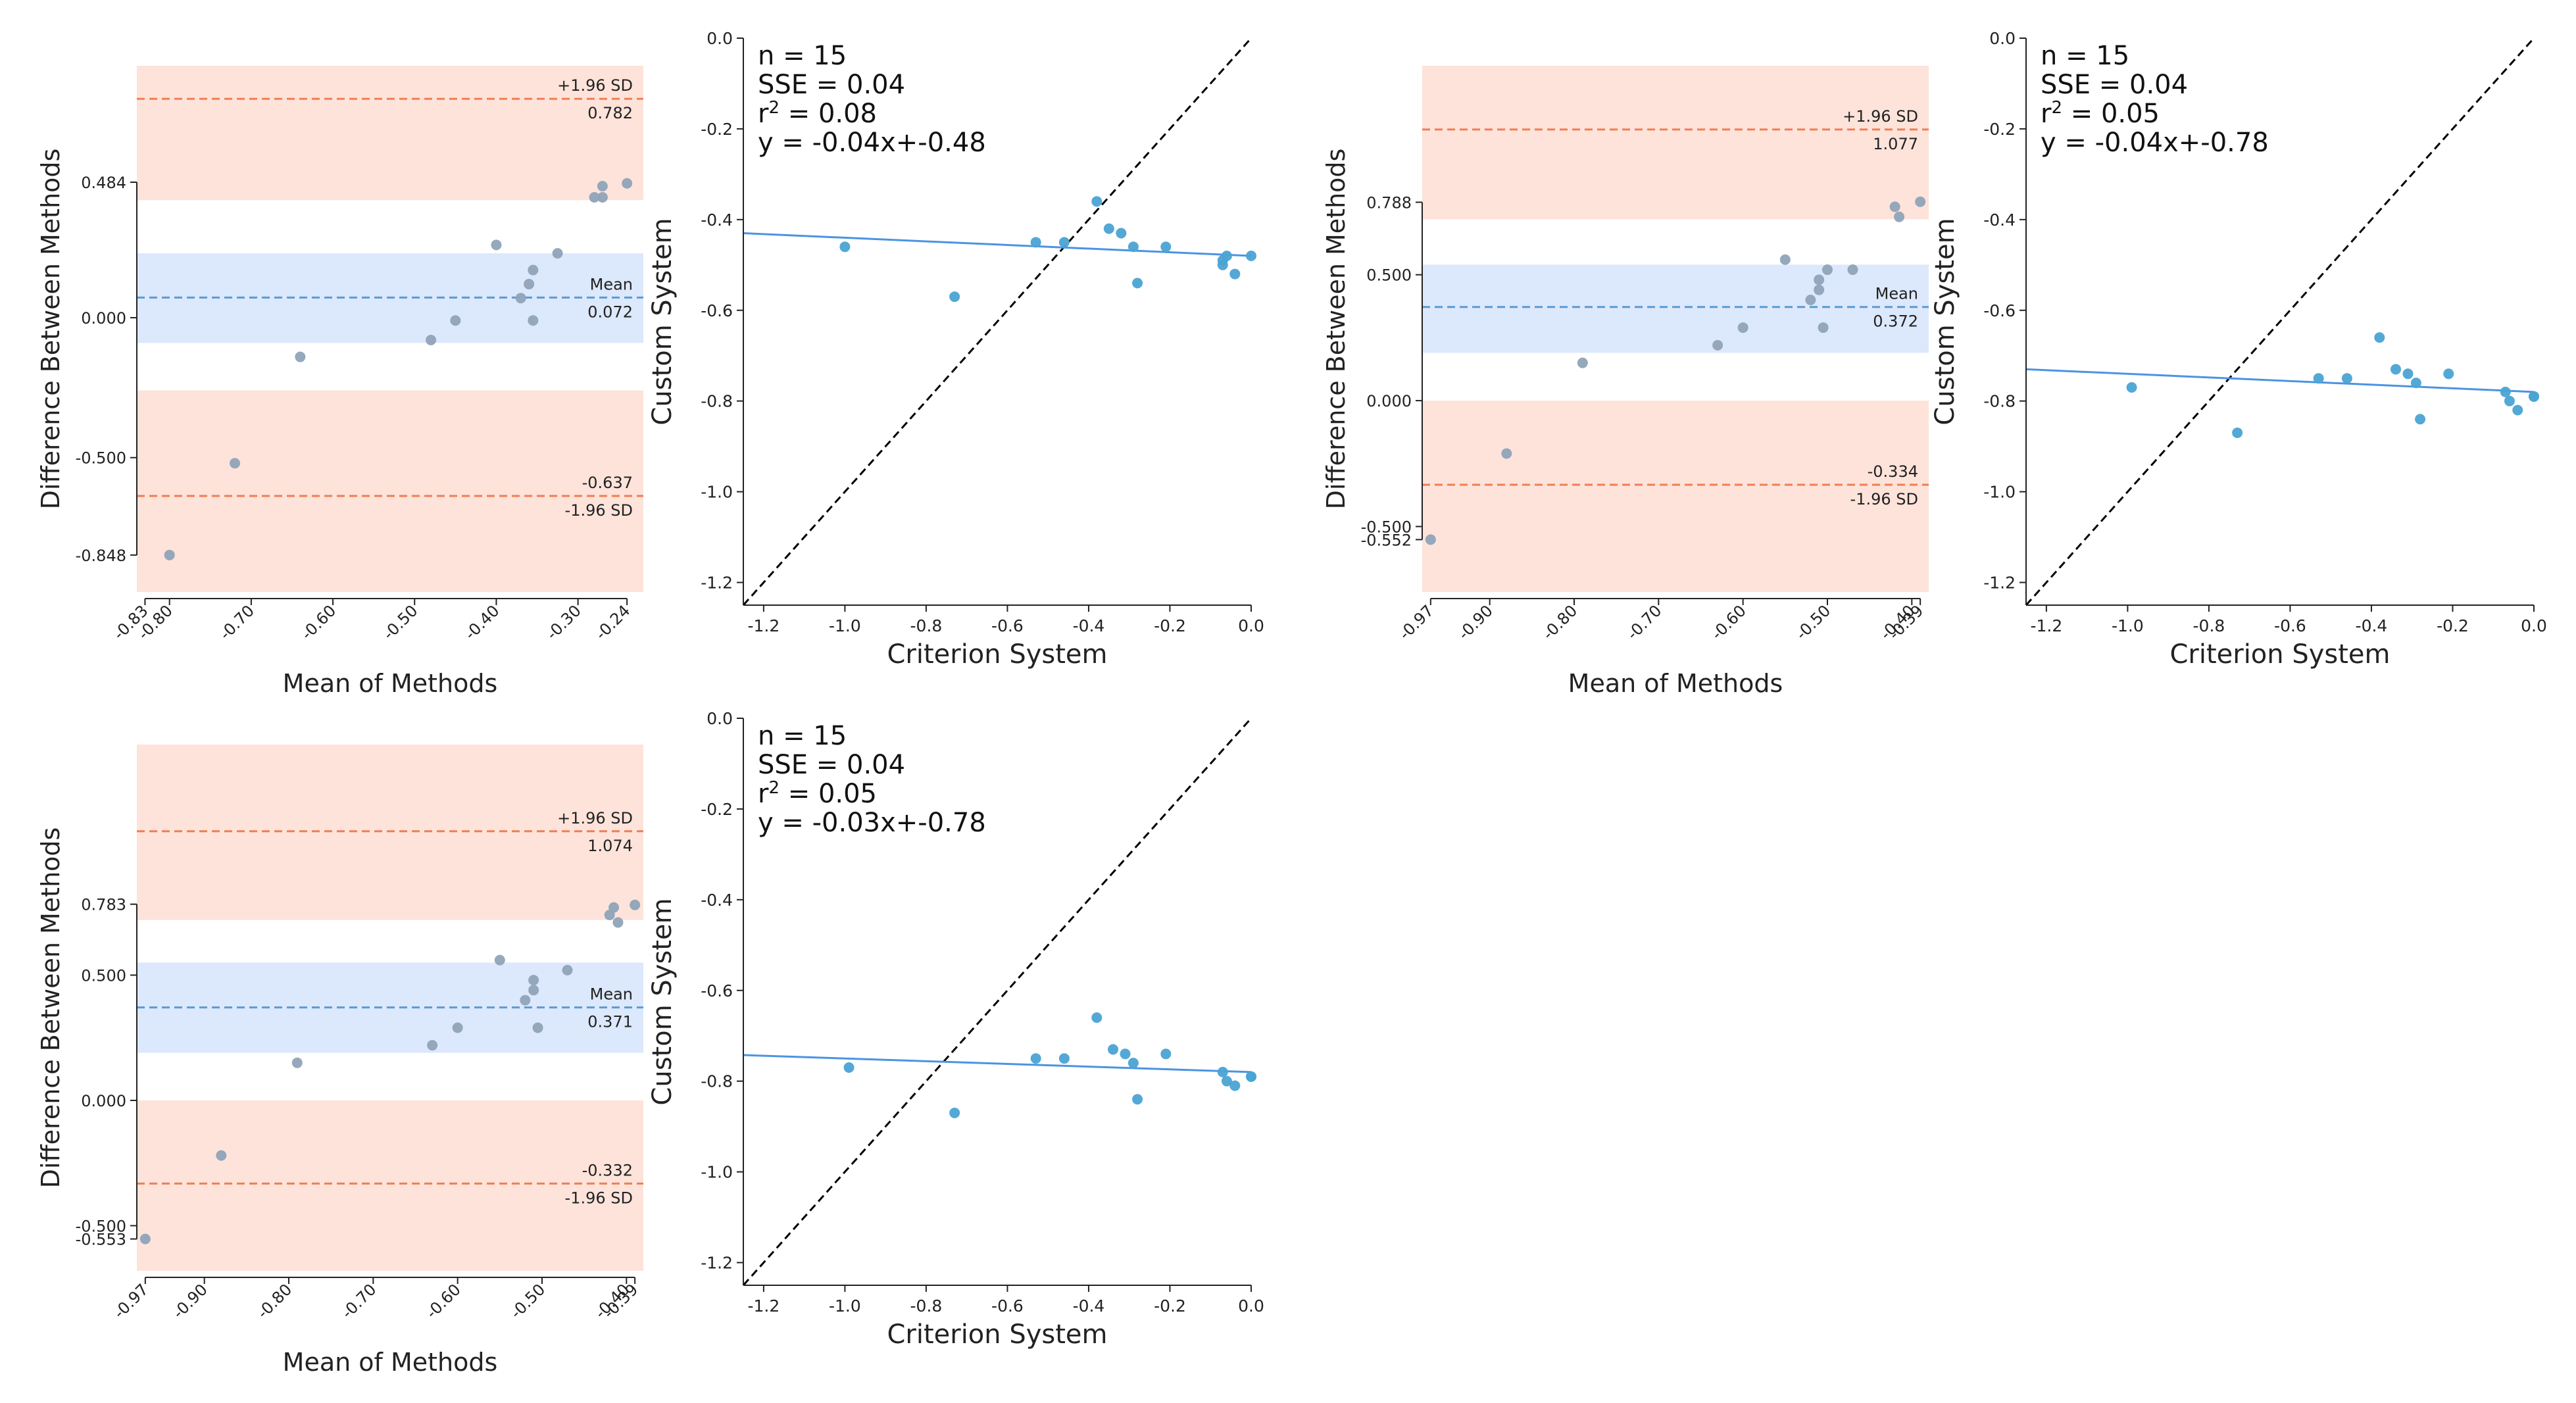 Image resolution: width=2576 pixels, height=1403 pixels. What do you see at coordinates (528, 1301) in the screenshot?
I see `x-tick-label: -0.50` at bounding box center [528, 1301].